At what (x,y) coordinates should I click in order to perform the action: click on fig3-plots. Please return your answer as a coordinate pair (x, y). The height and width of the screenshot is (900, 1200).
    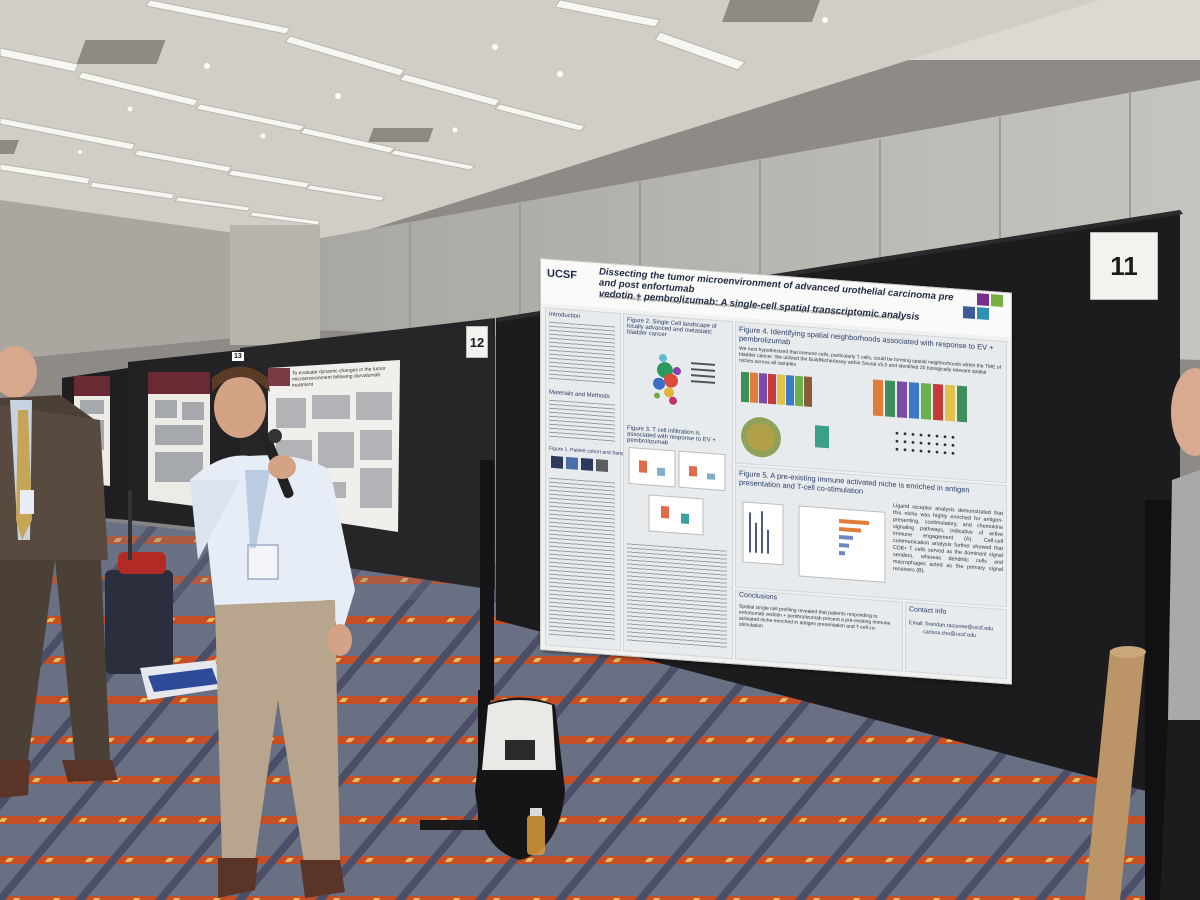
    Looking at the image, I should click on (677, 491).